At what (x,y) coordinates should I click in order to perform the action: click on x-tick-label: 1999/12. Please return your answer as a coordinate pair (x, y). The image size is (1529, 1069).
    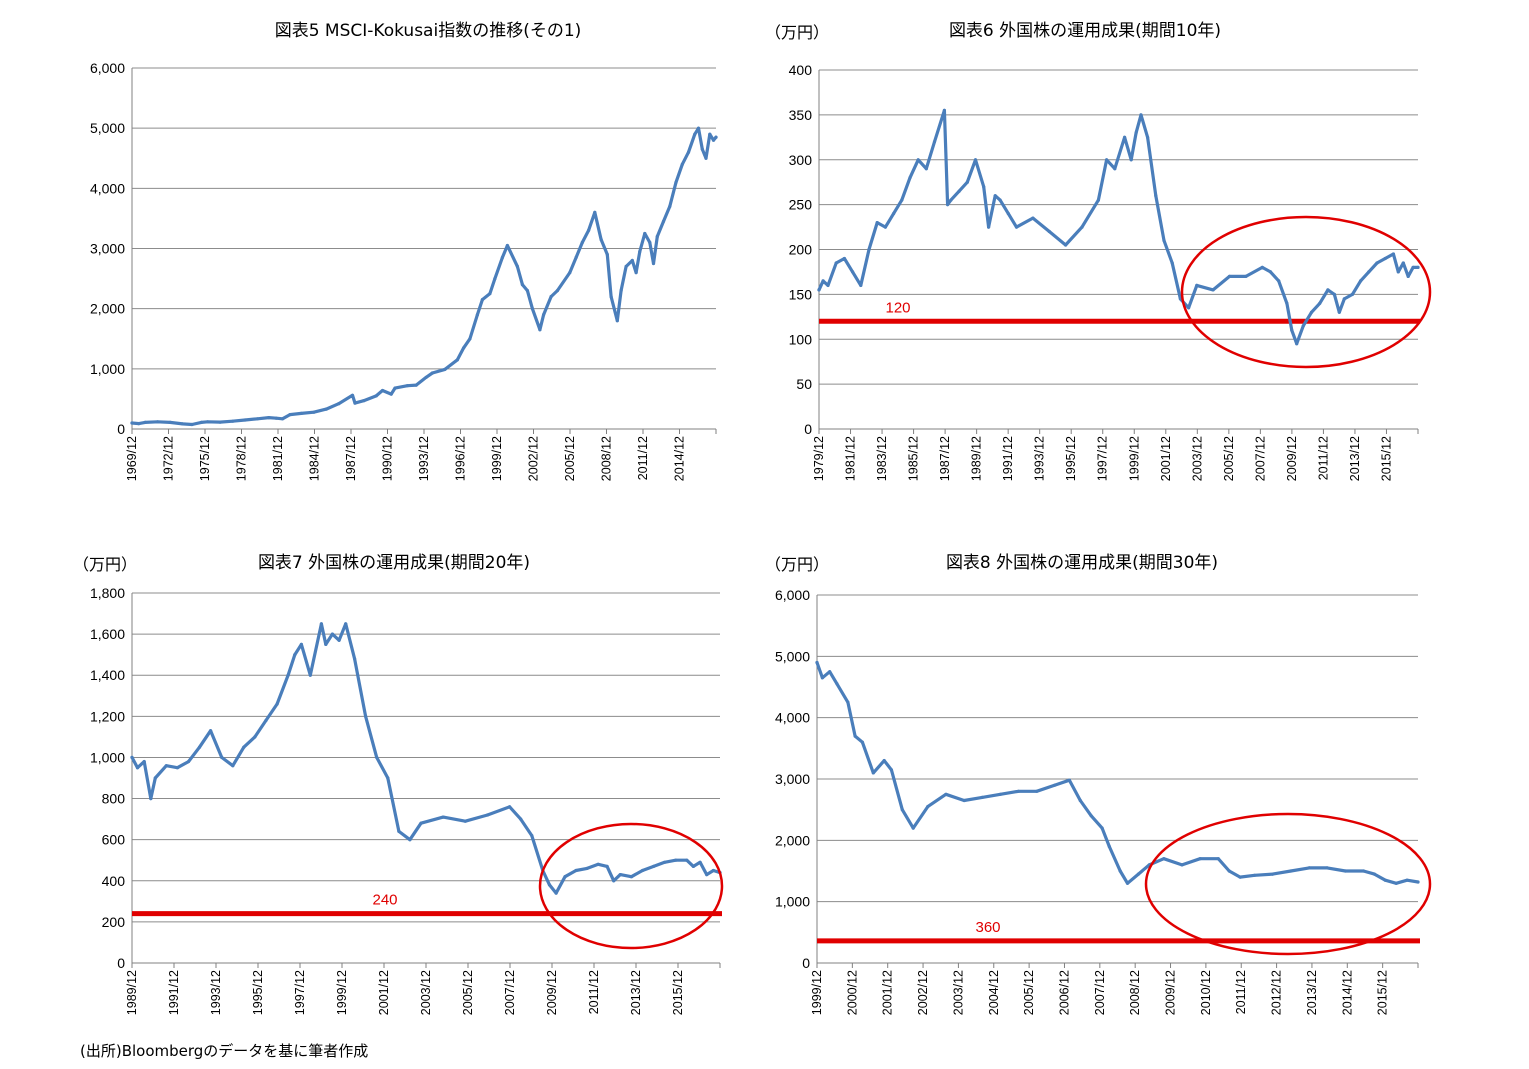
    Looking at the image, I should click on (497, 458).